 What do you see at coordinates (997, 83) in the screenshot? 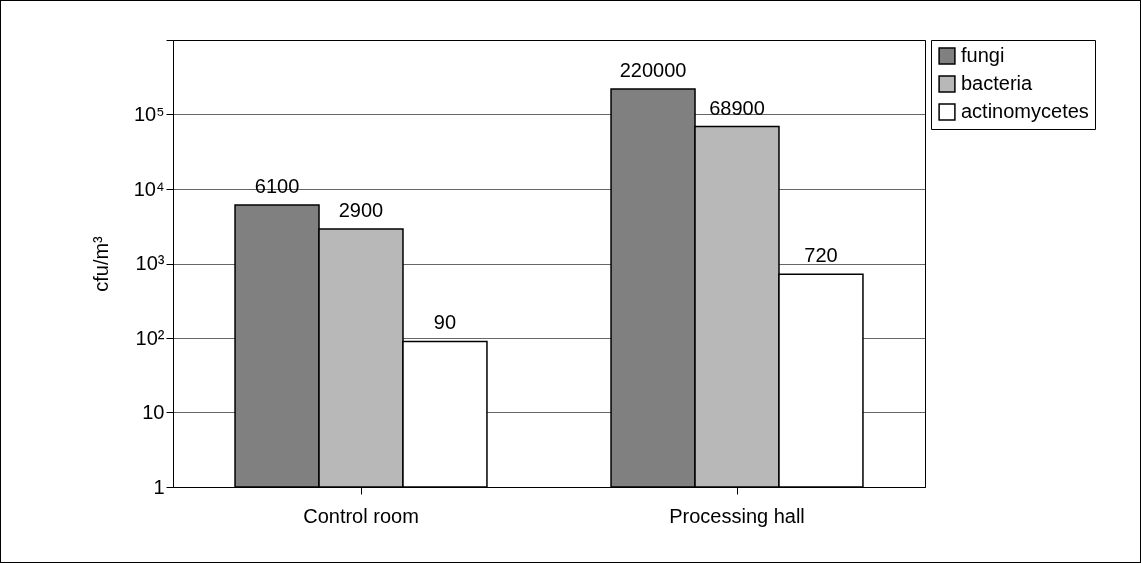
I see `legend-label: bacteria` at bounding box center [997, 83].